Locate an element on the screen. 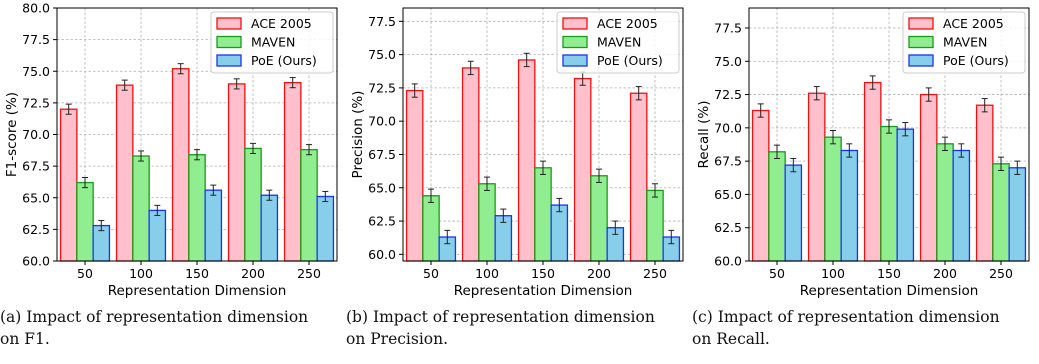  y-axis-label: F1-score (%) is located at coordinates (12, 134).